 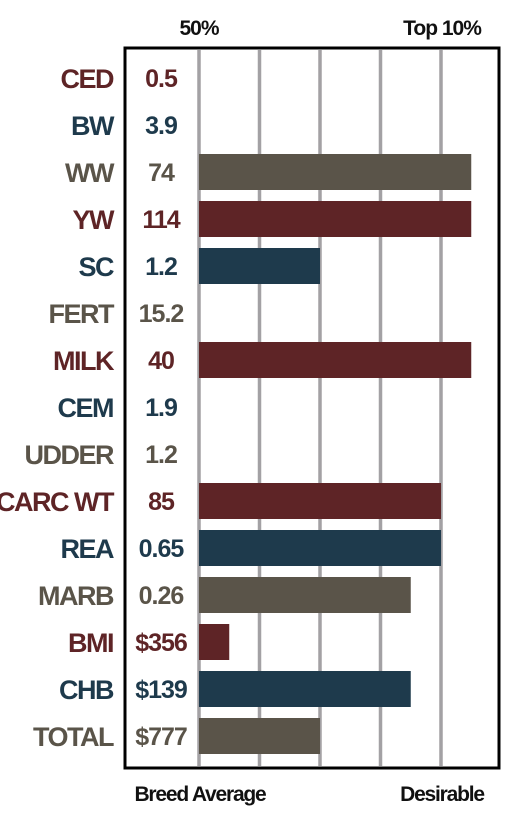 I want to click on footer-label-desirable: Desirable, so click(x=442, y=794).